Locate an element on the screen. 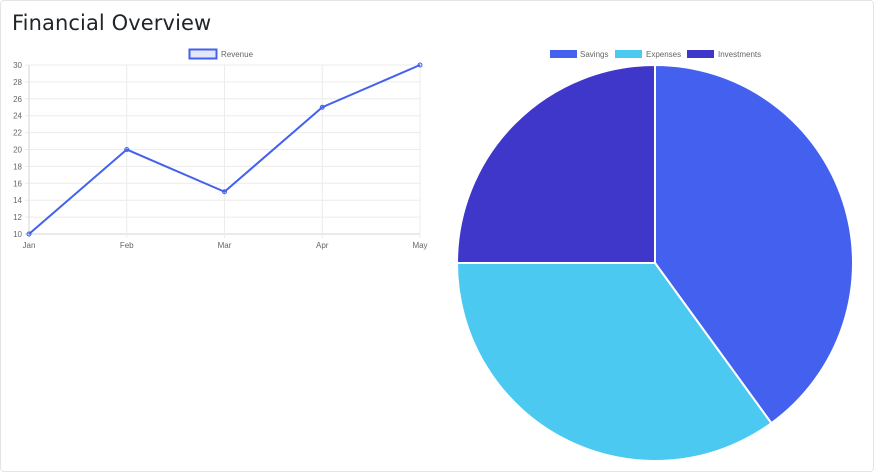  y-tick-label: 28 is located at coordinates (17, 82).